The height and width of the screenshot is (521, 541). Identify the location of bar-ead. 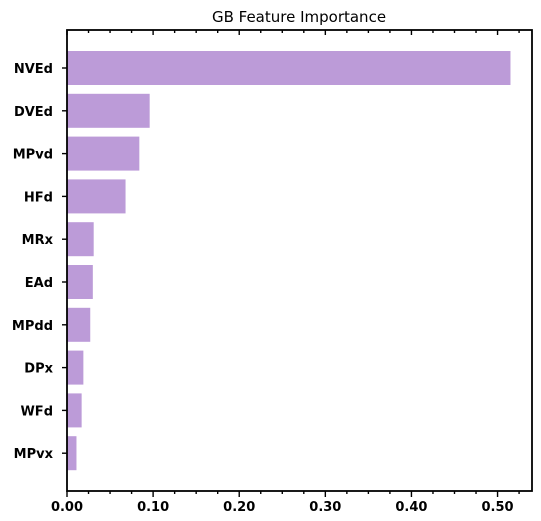
(80, 282).